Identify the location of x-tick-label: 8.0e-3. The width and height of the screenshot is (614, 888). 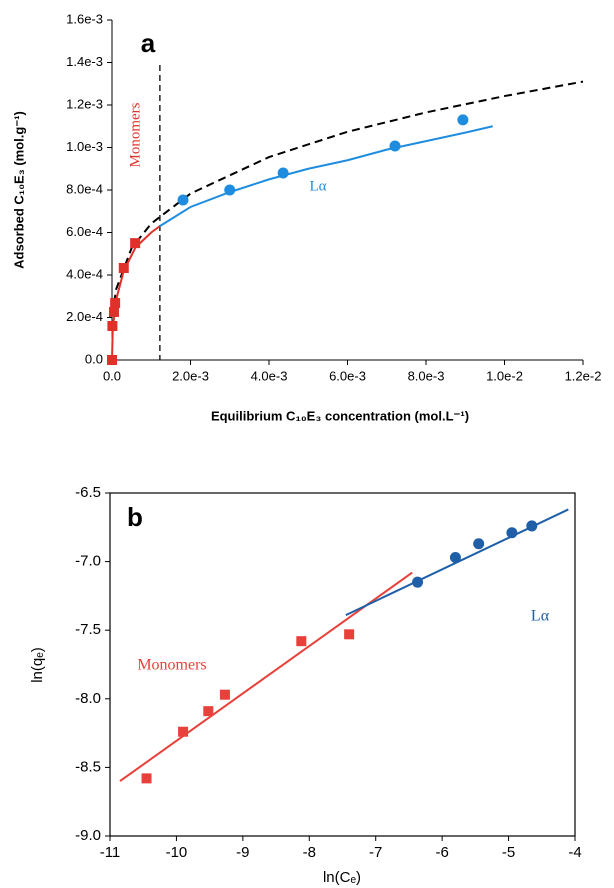
(426, 375).